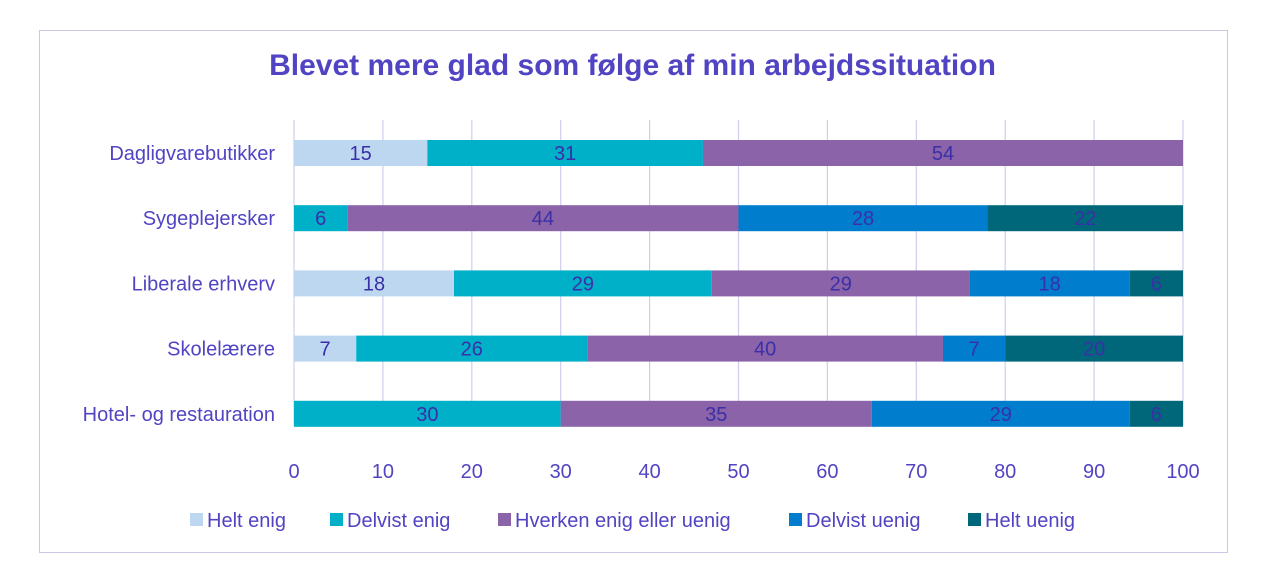 The width and height of the screenshot is (1265, 581). I want to click on data-label: 44, so click(543, 219).